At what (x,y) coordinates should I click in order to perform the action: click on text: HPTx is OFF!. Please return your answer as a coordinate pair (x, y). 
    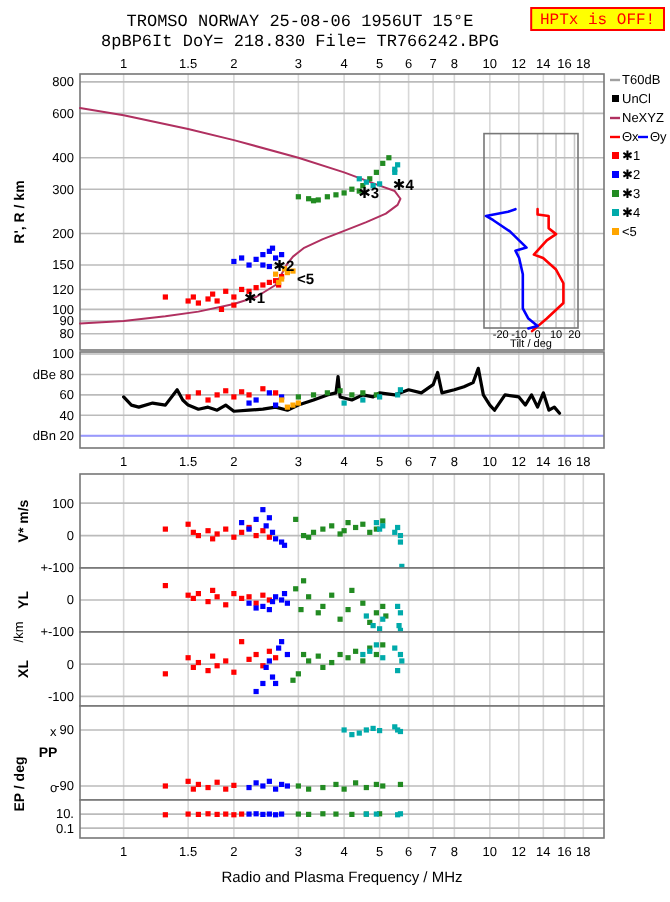
    Looking at the image, I should click on (597, 21).